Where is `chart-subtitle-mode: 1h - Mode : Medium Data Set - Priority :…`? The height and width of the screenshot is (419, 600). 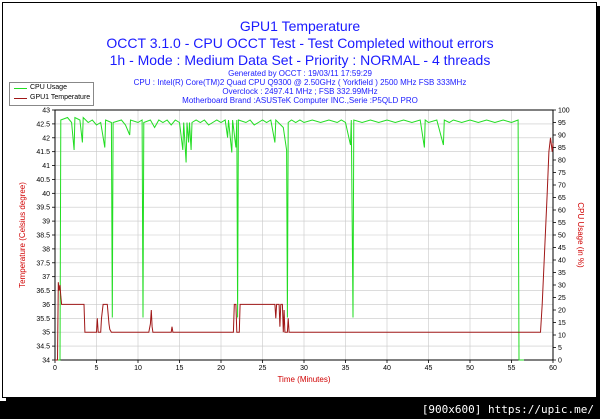 chart-subtitle-mode: 1h - Mode : Medium Data Set - Priority :… is located at coordinates (300, 60).